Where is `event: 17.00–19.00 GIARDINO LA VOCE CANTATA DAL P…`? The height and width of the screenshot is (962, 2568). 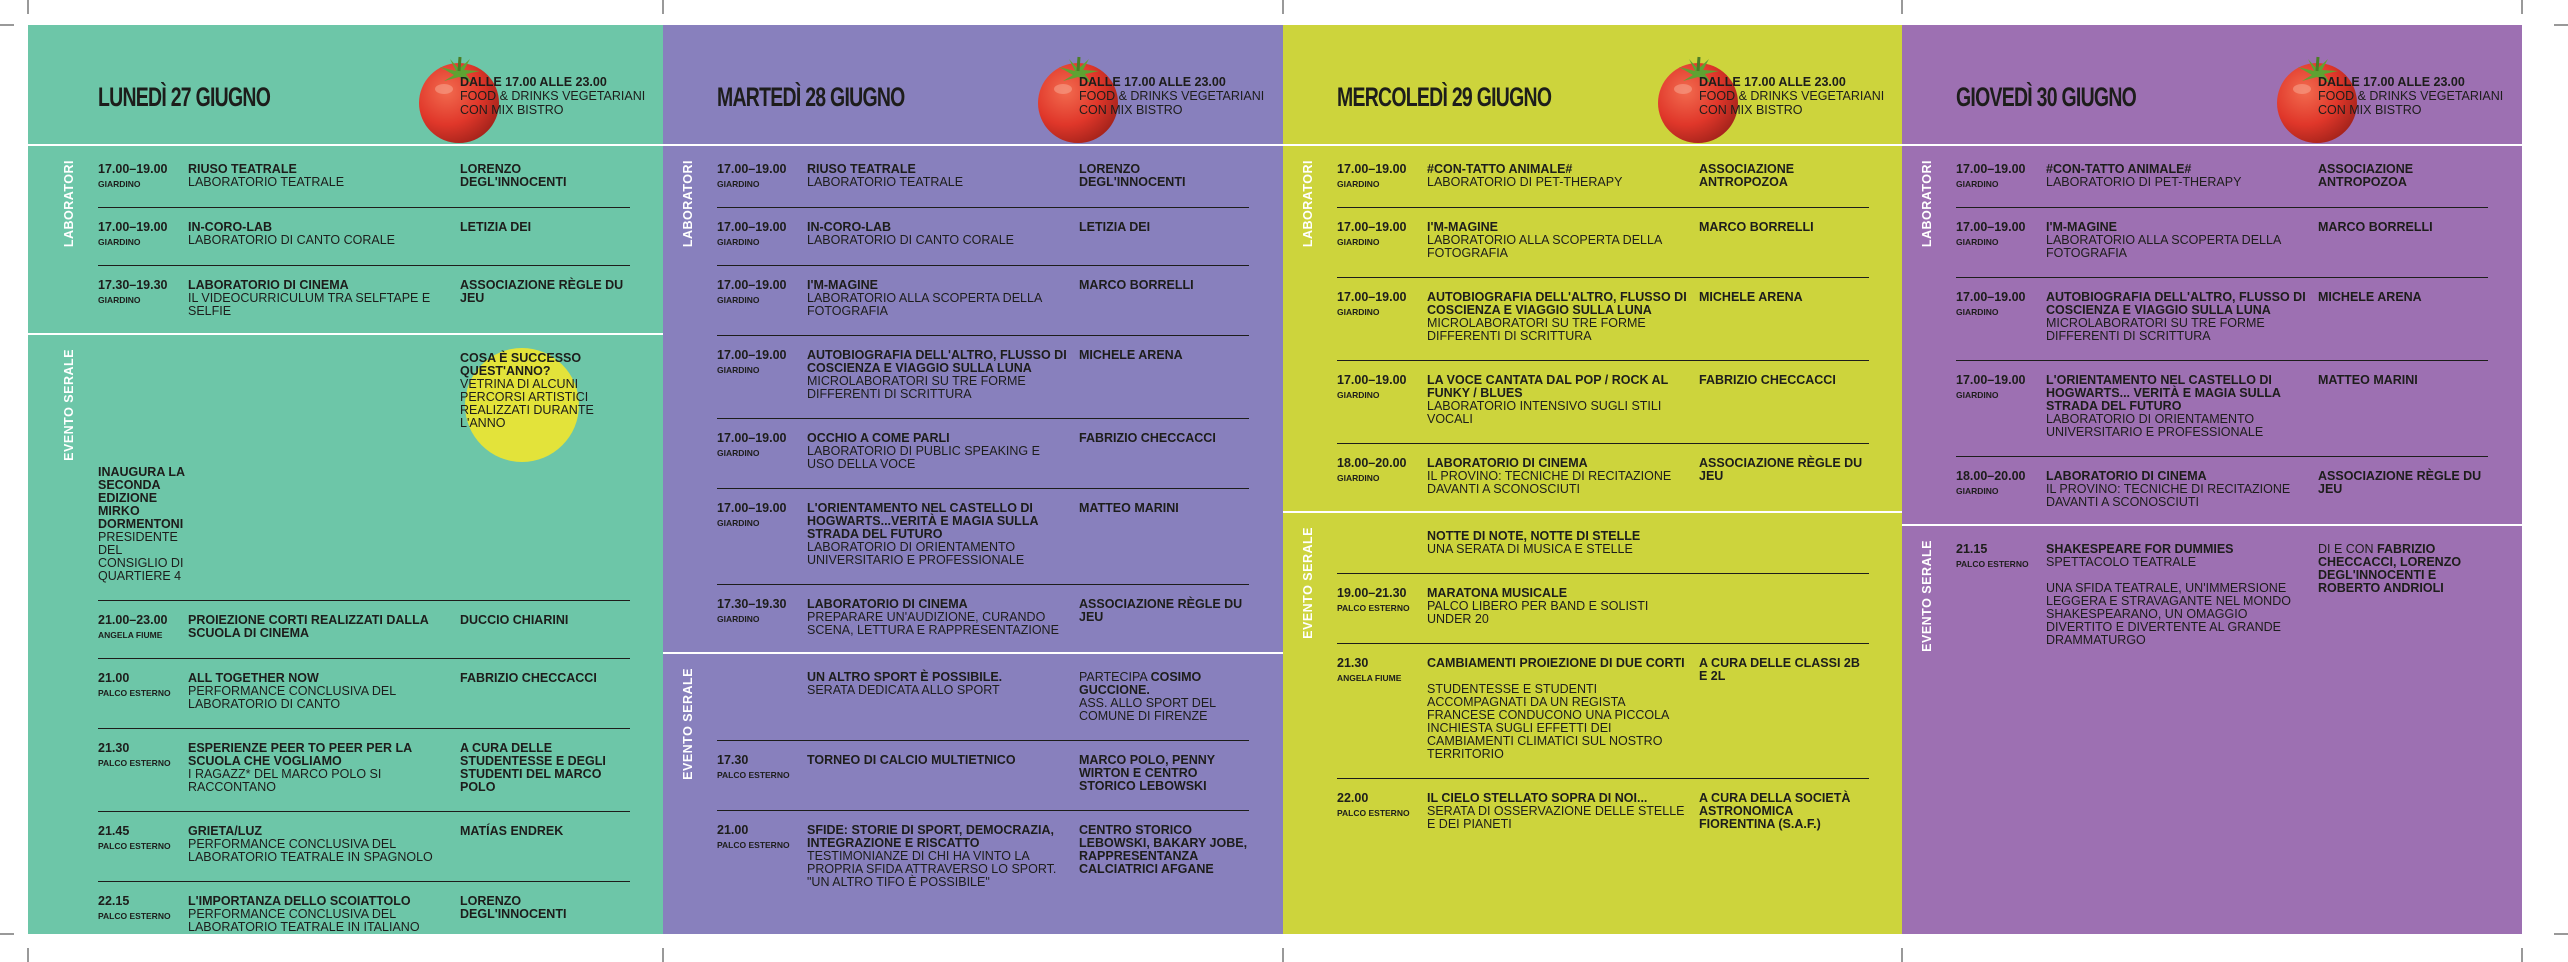
event: 17.00–19.00 GIARDINO LA VOCE CANTATA DAL P… is located at coordinates (1603, 401).